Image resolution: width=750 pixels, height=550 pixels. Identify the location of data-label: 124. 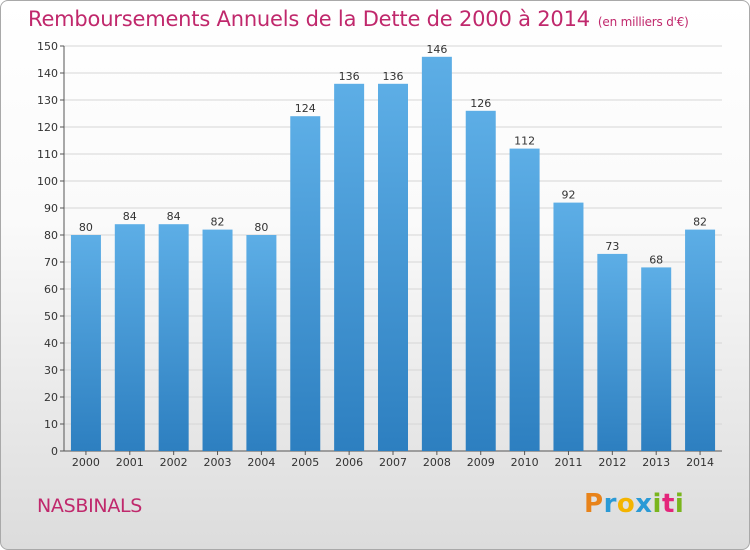
(305, 108).